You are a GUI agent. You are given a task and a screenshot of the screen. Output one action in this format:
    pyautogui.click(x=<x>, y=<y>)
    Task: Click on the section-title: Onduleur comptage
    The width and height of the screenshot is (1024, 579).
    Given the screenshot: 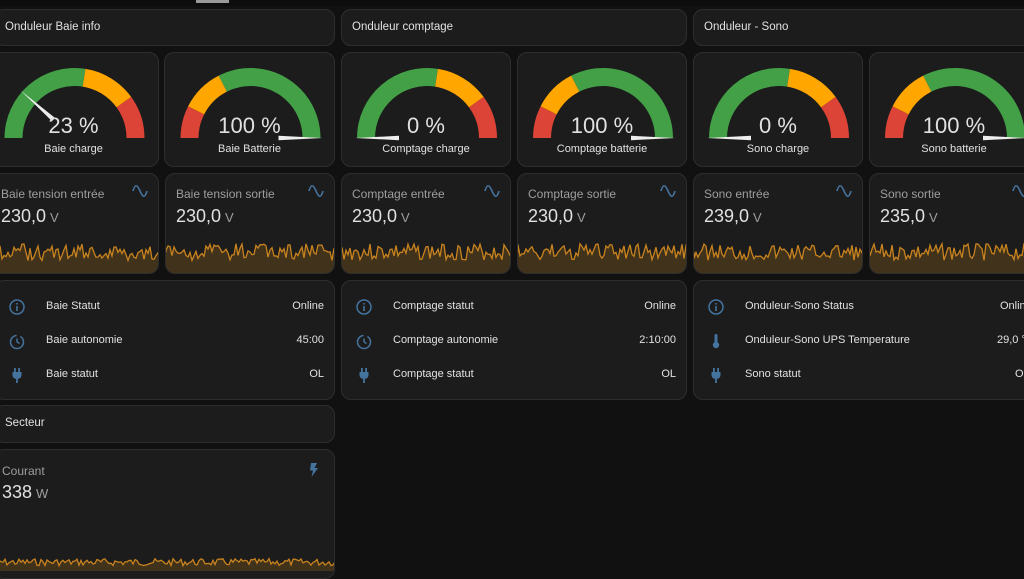 What is the action you would take?
    pyautogui.click(x=403, y=27)
    